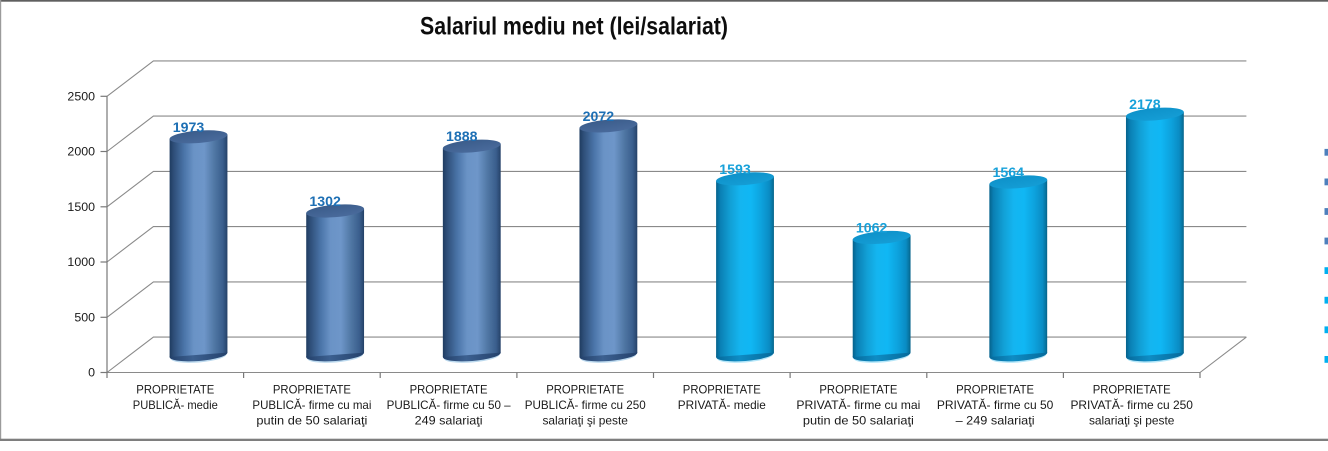 Image resolution: width=1328 pixels, height=451 pixels. What do you see at coordinates (1009, 172) in the screenshot?
I see `svg-text: 1564` at bounding box center [1009, 172].